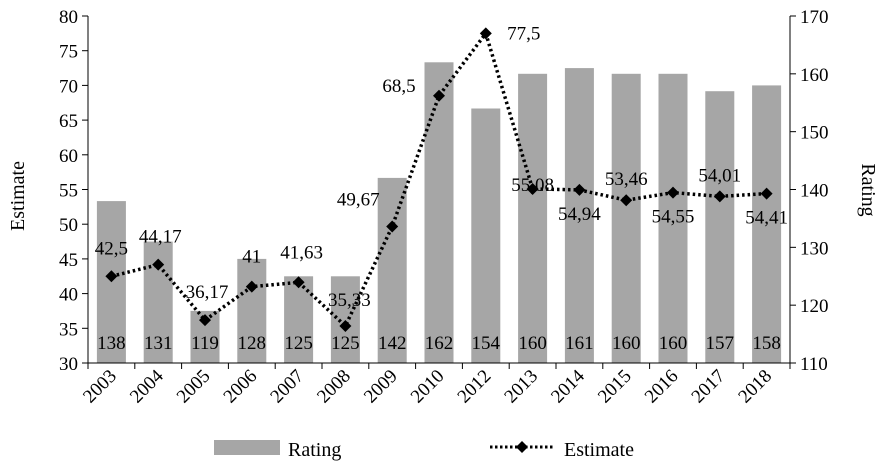  I want to click on left-tick-label: 70, so click(68, 86).